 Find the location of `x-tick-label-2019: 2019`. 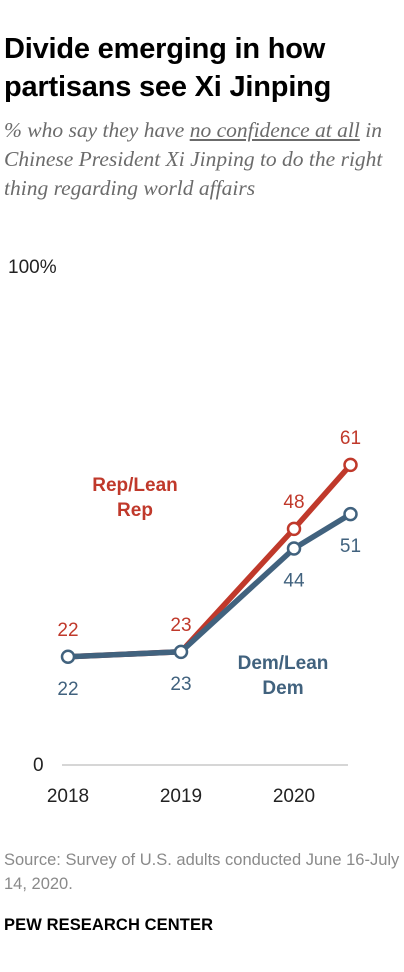

x-tick-label-2019: 2019 is located at coordinates (181, 796).